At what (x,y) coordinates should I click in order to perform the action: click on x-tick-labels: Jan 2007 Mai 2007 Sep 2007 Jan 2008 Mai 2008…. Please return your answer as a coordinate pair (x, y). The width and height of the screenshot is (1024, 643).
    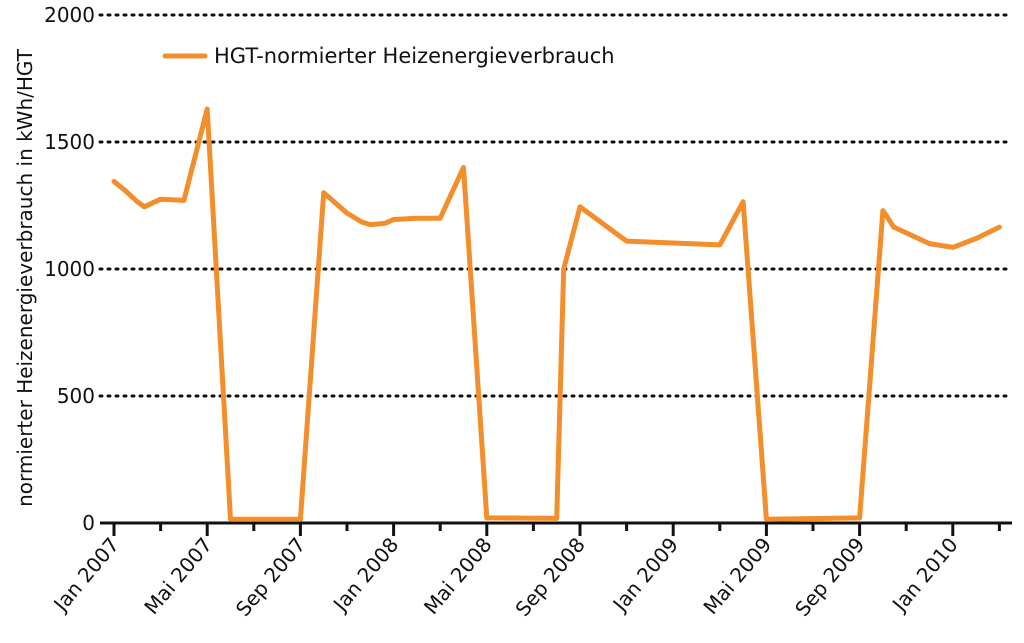
    Looking at the image, I should click on (505, 577).